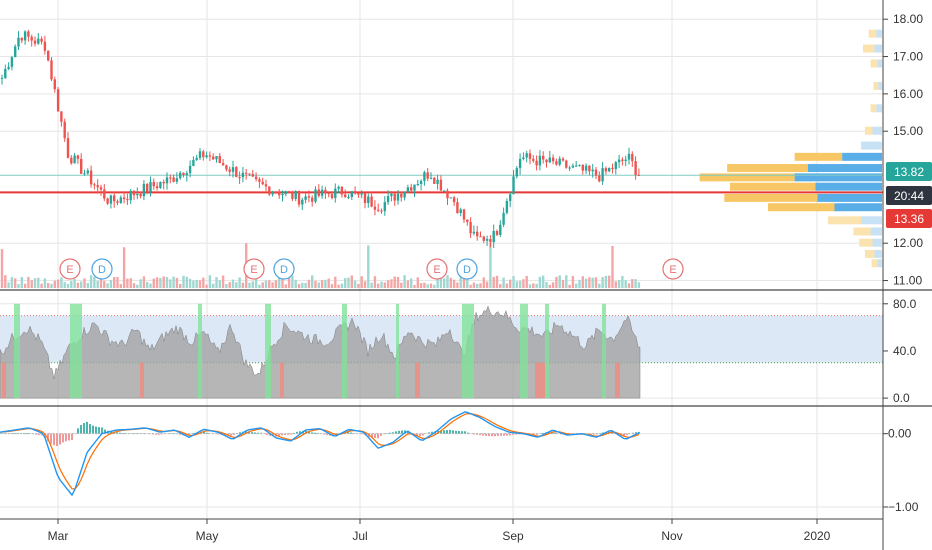 The height and width of the screenshot is (550, 932). I want to click on countdown-tag: 20:44, so click(909, 195).